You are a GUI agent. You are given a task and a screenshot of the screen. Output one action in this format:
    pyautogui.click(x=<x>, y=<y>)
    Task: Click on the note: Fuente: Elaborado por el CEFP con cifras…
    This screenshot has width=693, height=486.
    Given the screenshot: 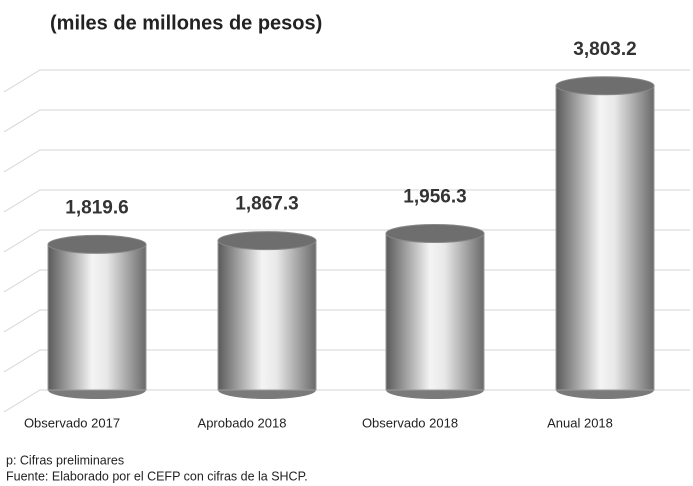 What is the action you would take?
    pyautogui.click(x=157, y=476)
    